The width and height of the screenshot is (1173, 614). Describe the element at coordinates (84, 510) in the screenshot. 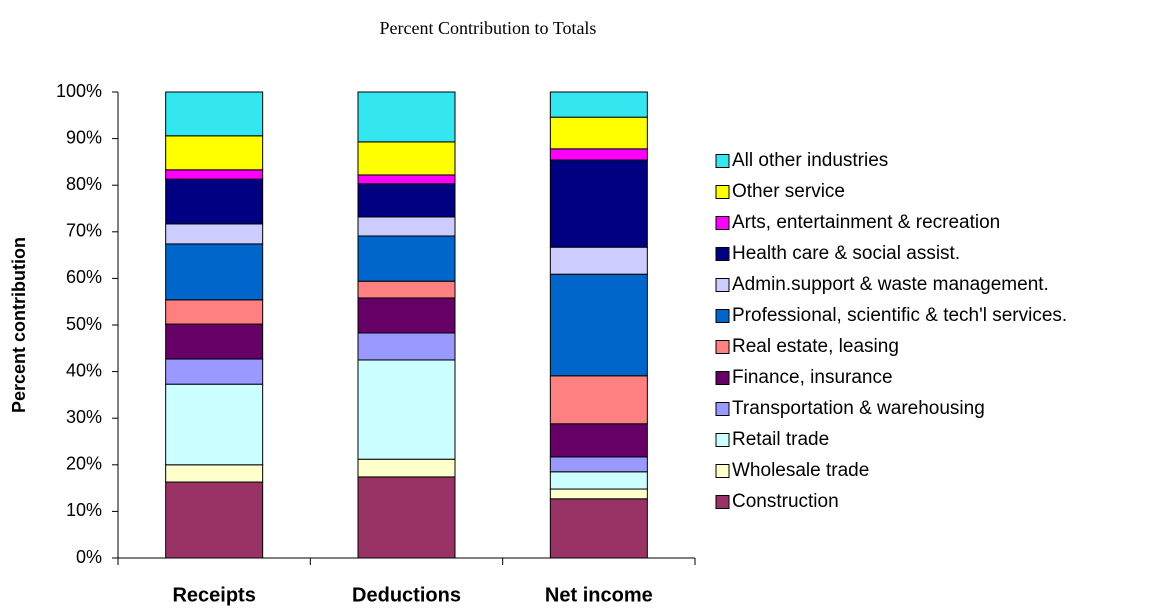

I see `y-tick-label: 10%` at that location.